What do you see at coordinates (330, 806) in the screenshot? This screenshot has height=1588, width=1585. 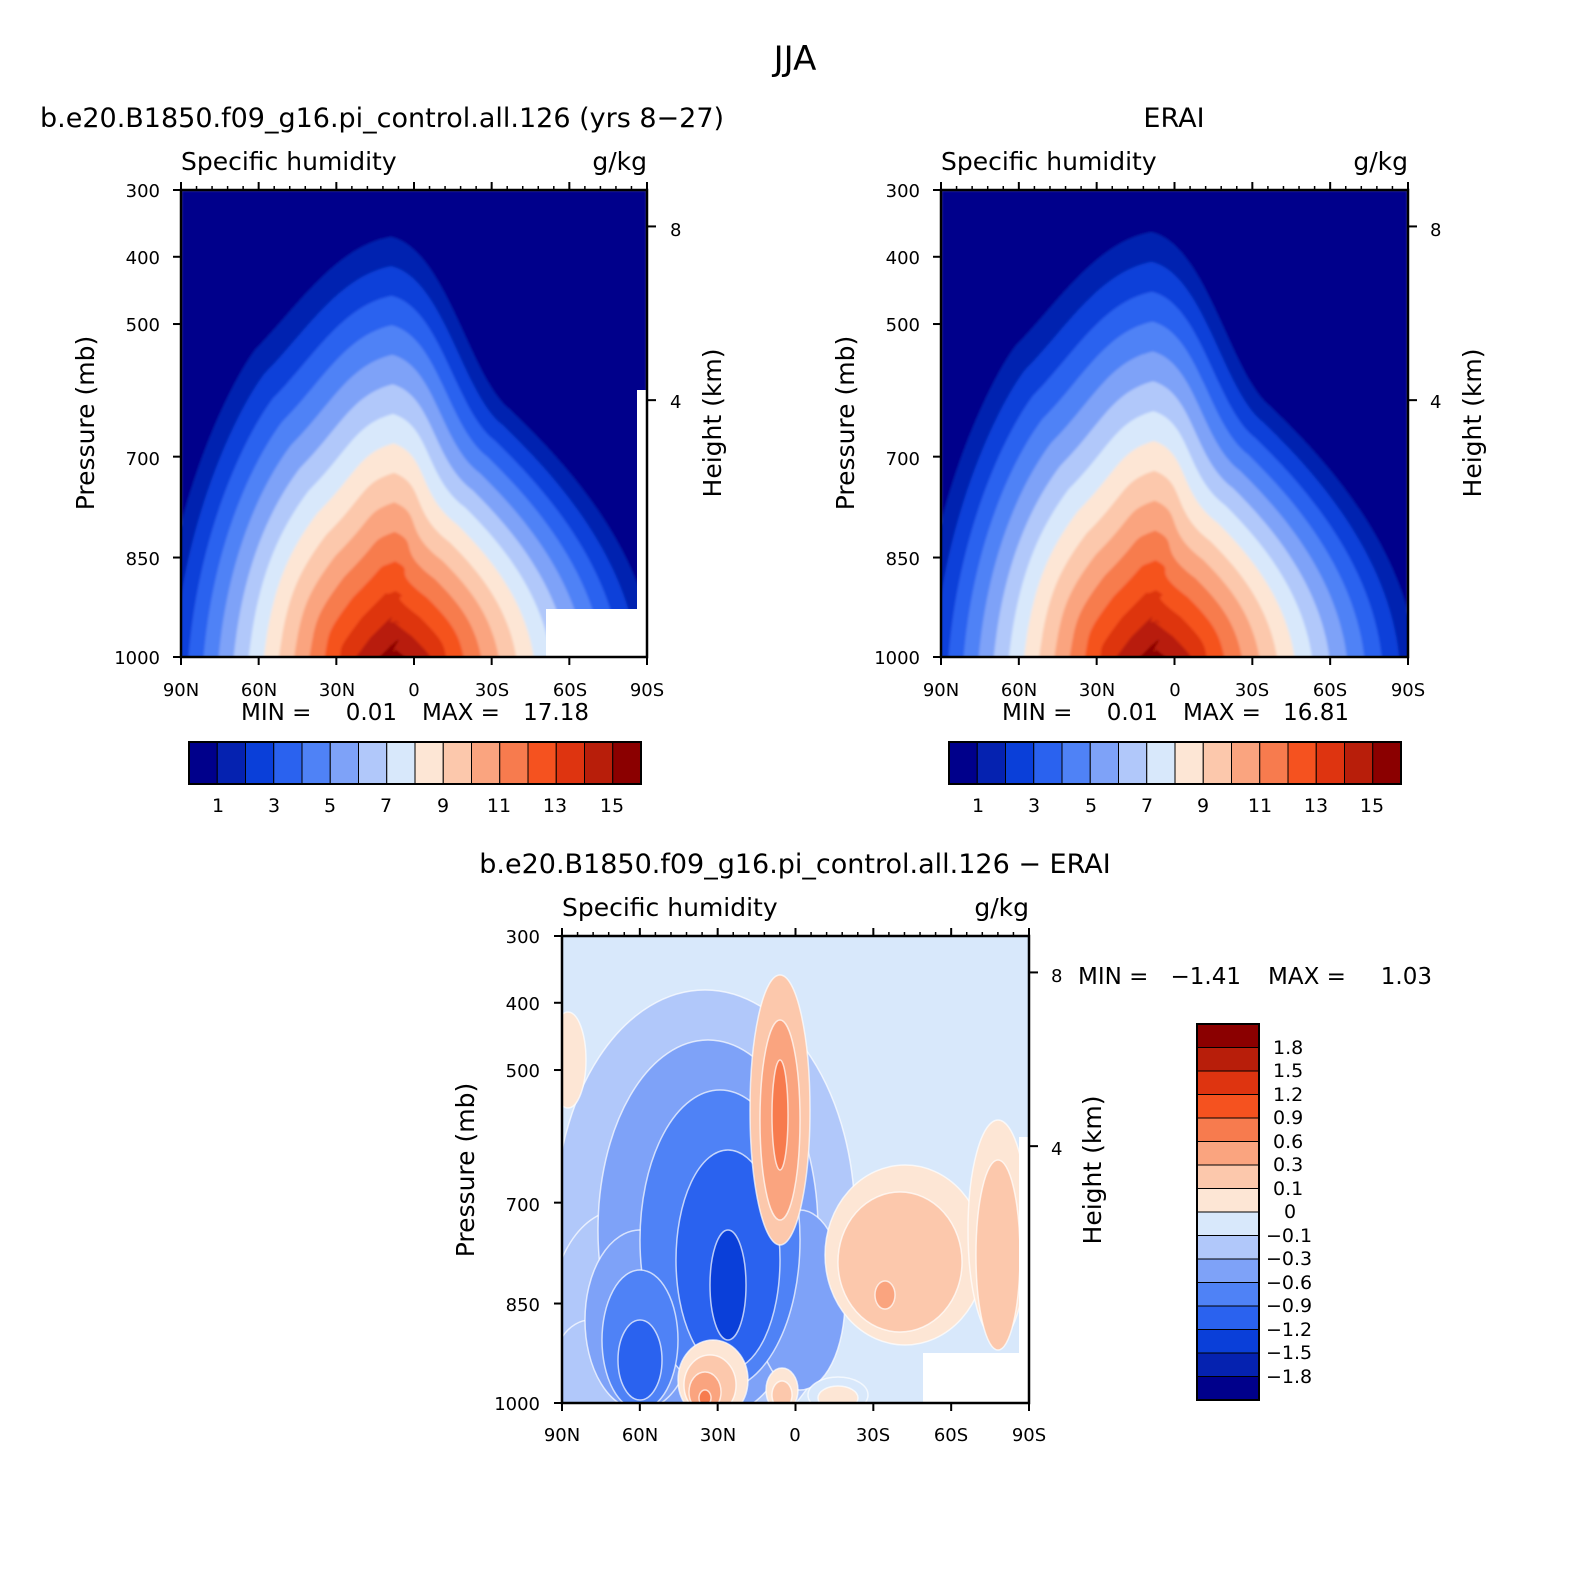 I see `colorbar-label: 5` at bounding box center [330, 806].